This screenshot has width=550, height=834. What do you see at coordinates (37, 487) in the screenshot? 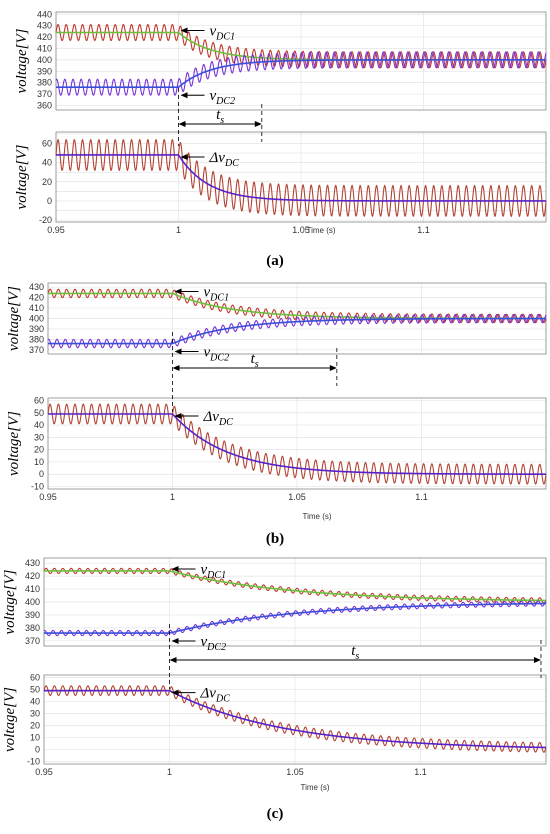
I see `lower-ytick-b-0: -10` at bounding box center [37, 487].